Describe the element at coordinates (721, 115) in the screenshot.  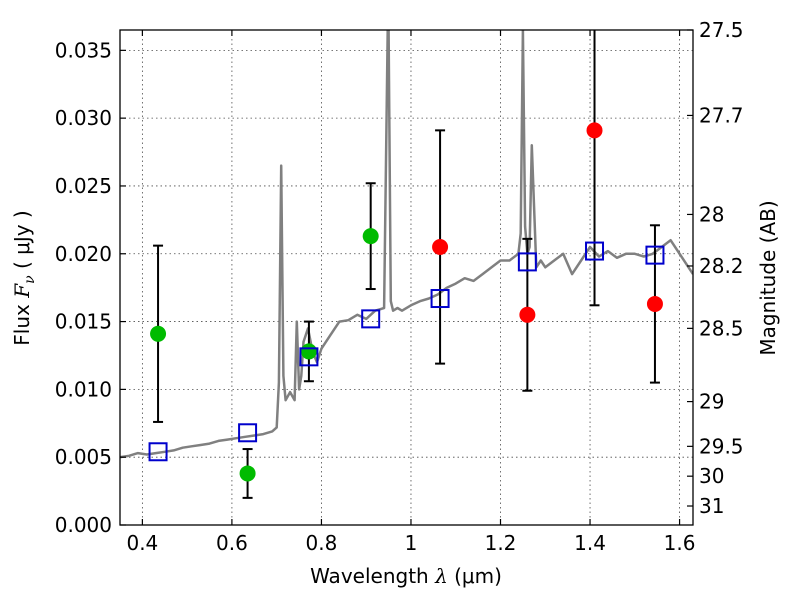
I see `y2-tick-label: 27.7` at that location.